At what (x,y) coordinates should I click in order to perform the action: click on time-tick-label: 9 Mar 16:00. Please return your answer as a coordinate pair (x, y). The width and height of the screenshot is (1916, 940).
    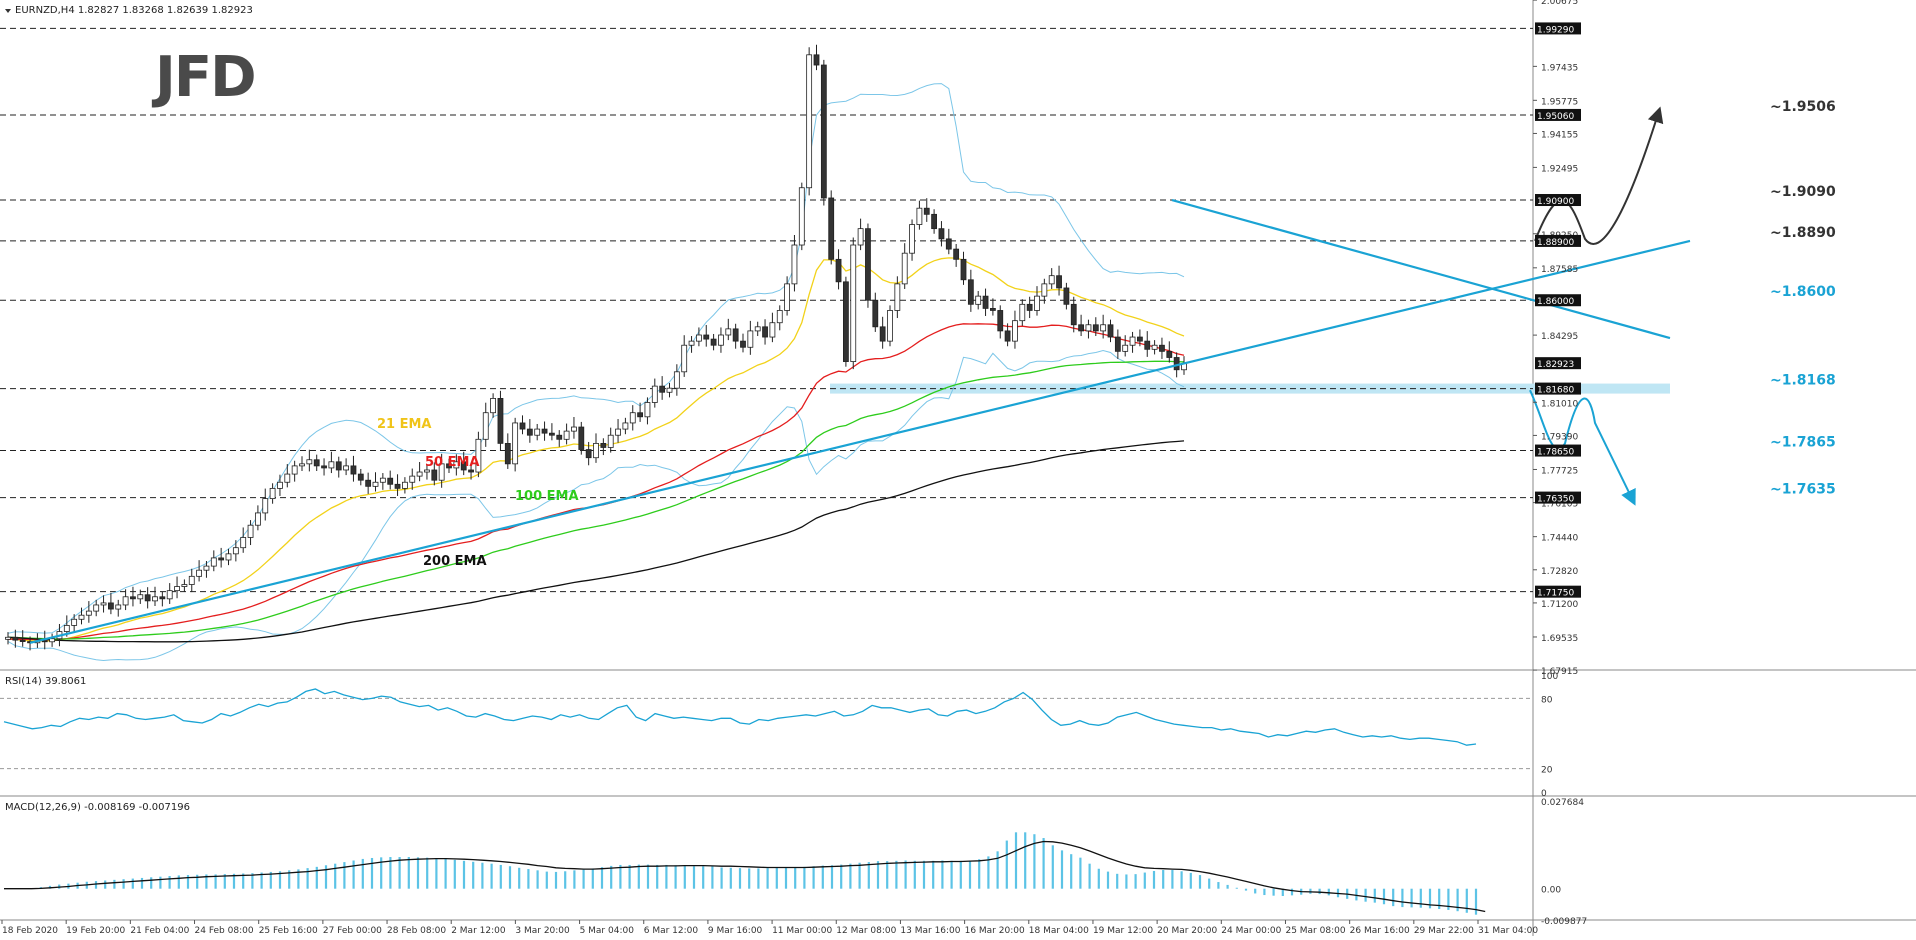
    Looking at the image, I should click on (735, 931).